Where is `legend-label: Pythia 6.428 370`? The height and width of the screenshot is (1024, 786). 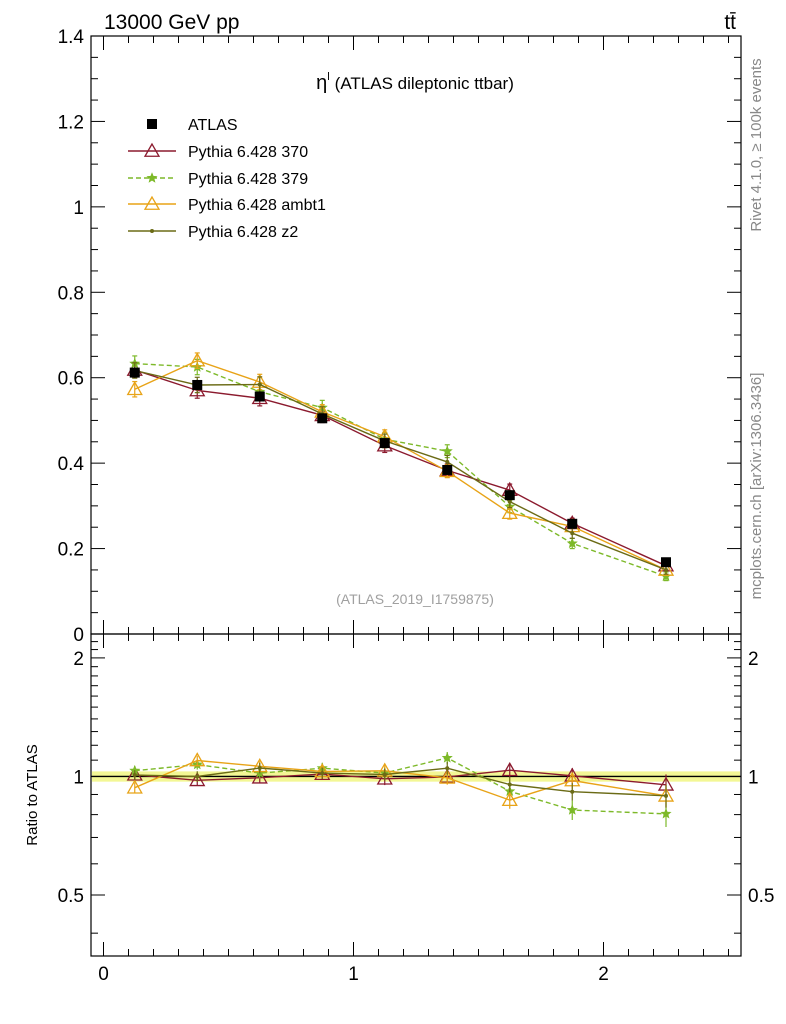
legend-label: Pythia 6.428 370 is located at coordinates (248, 152).